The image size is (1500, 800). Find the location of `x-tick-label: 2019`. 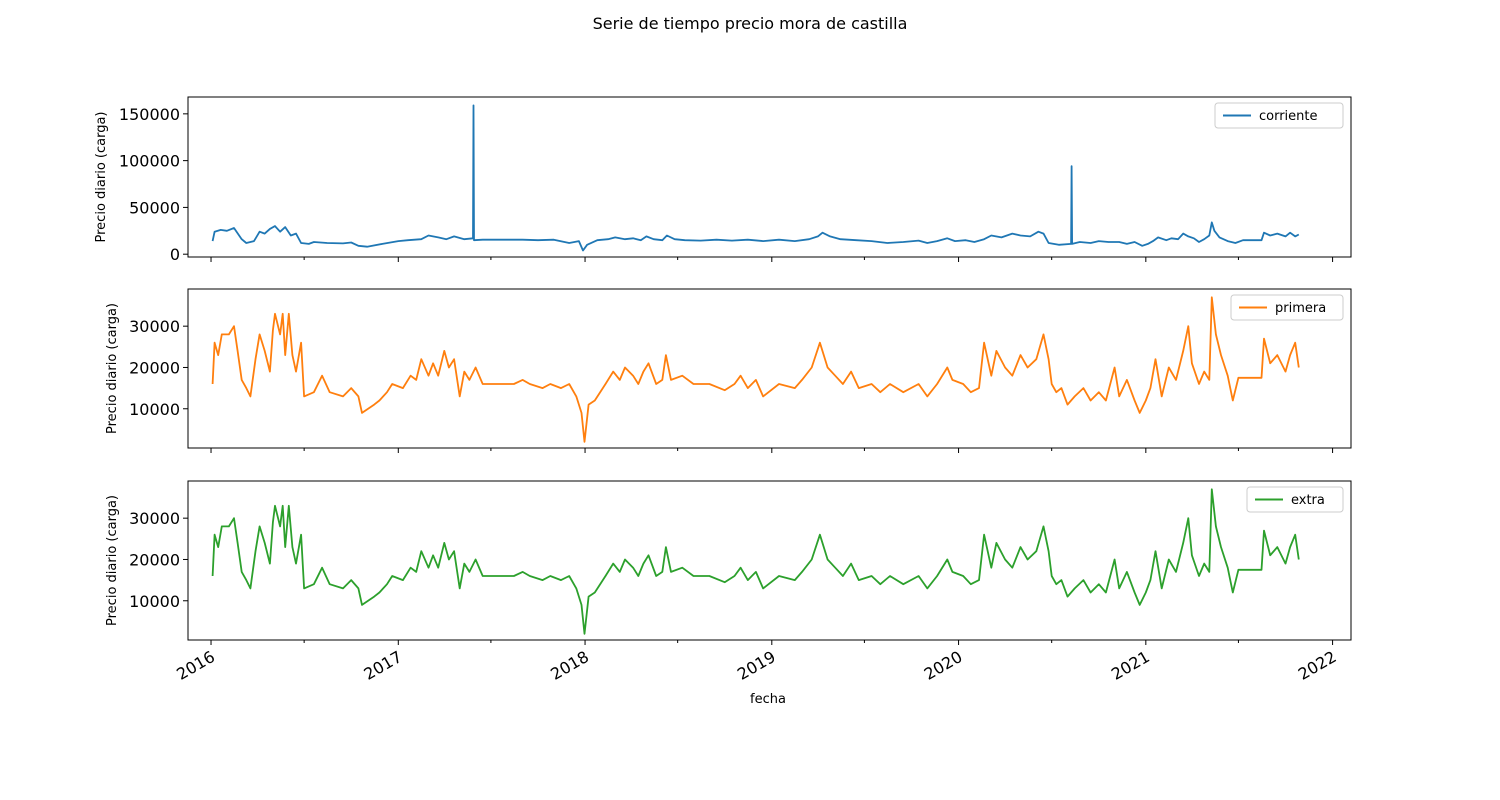

x-tick-label: 2019 is located at coordinates (756, 665).